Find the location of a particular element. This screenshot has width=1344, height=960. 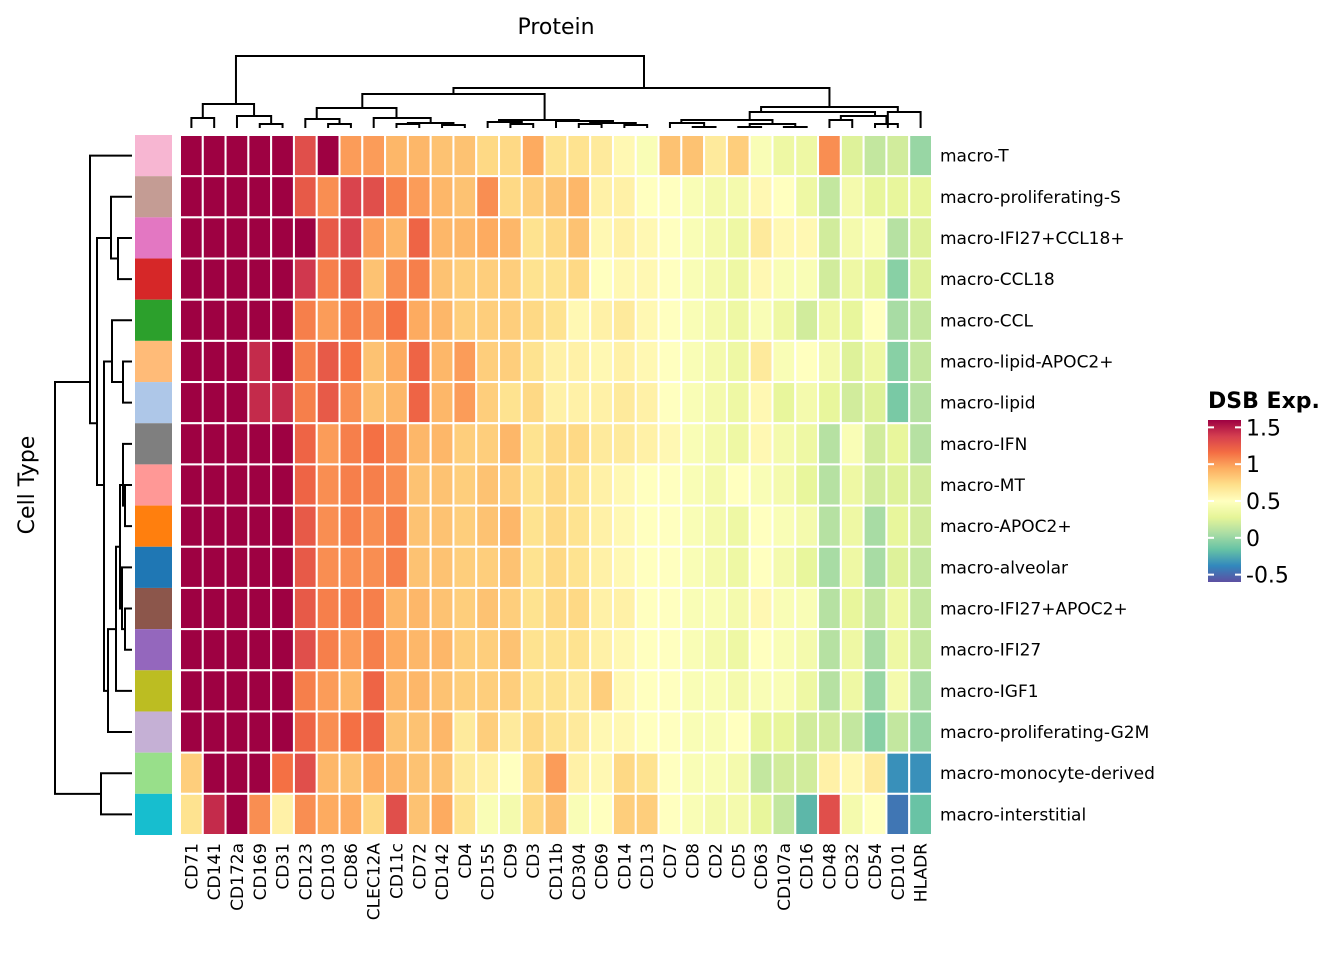

colorbar-tick-label: -0.5 is located at coordinates (1267, 576).